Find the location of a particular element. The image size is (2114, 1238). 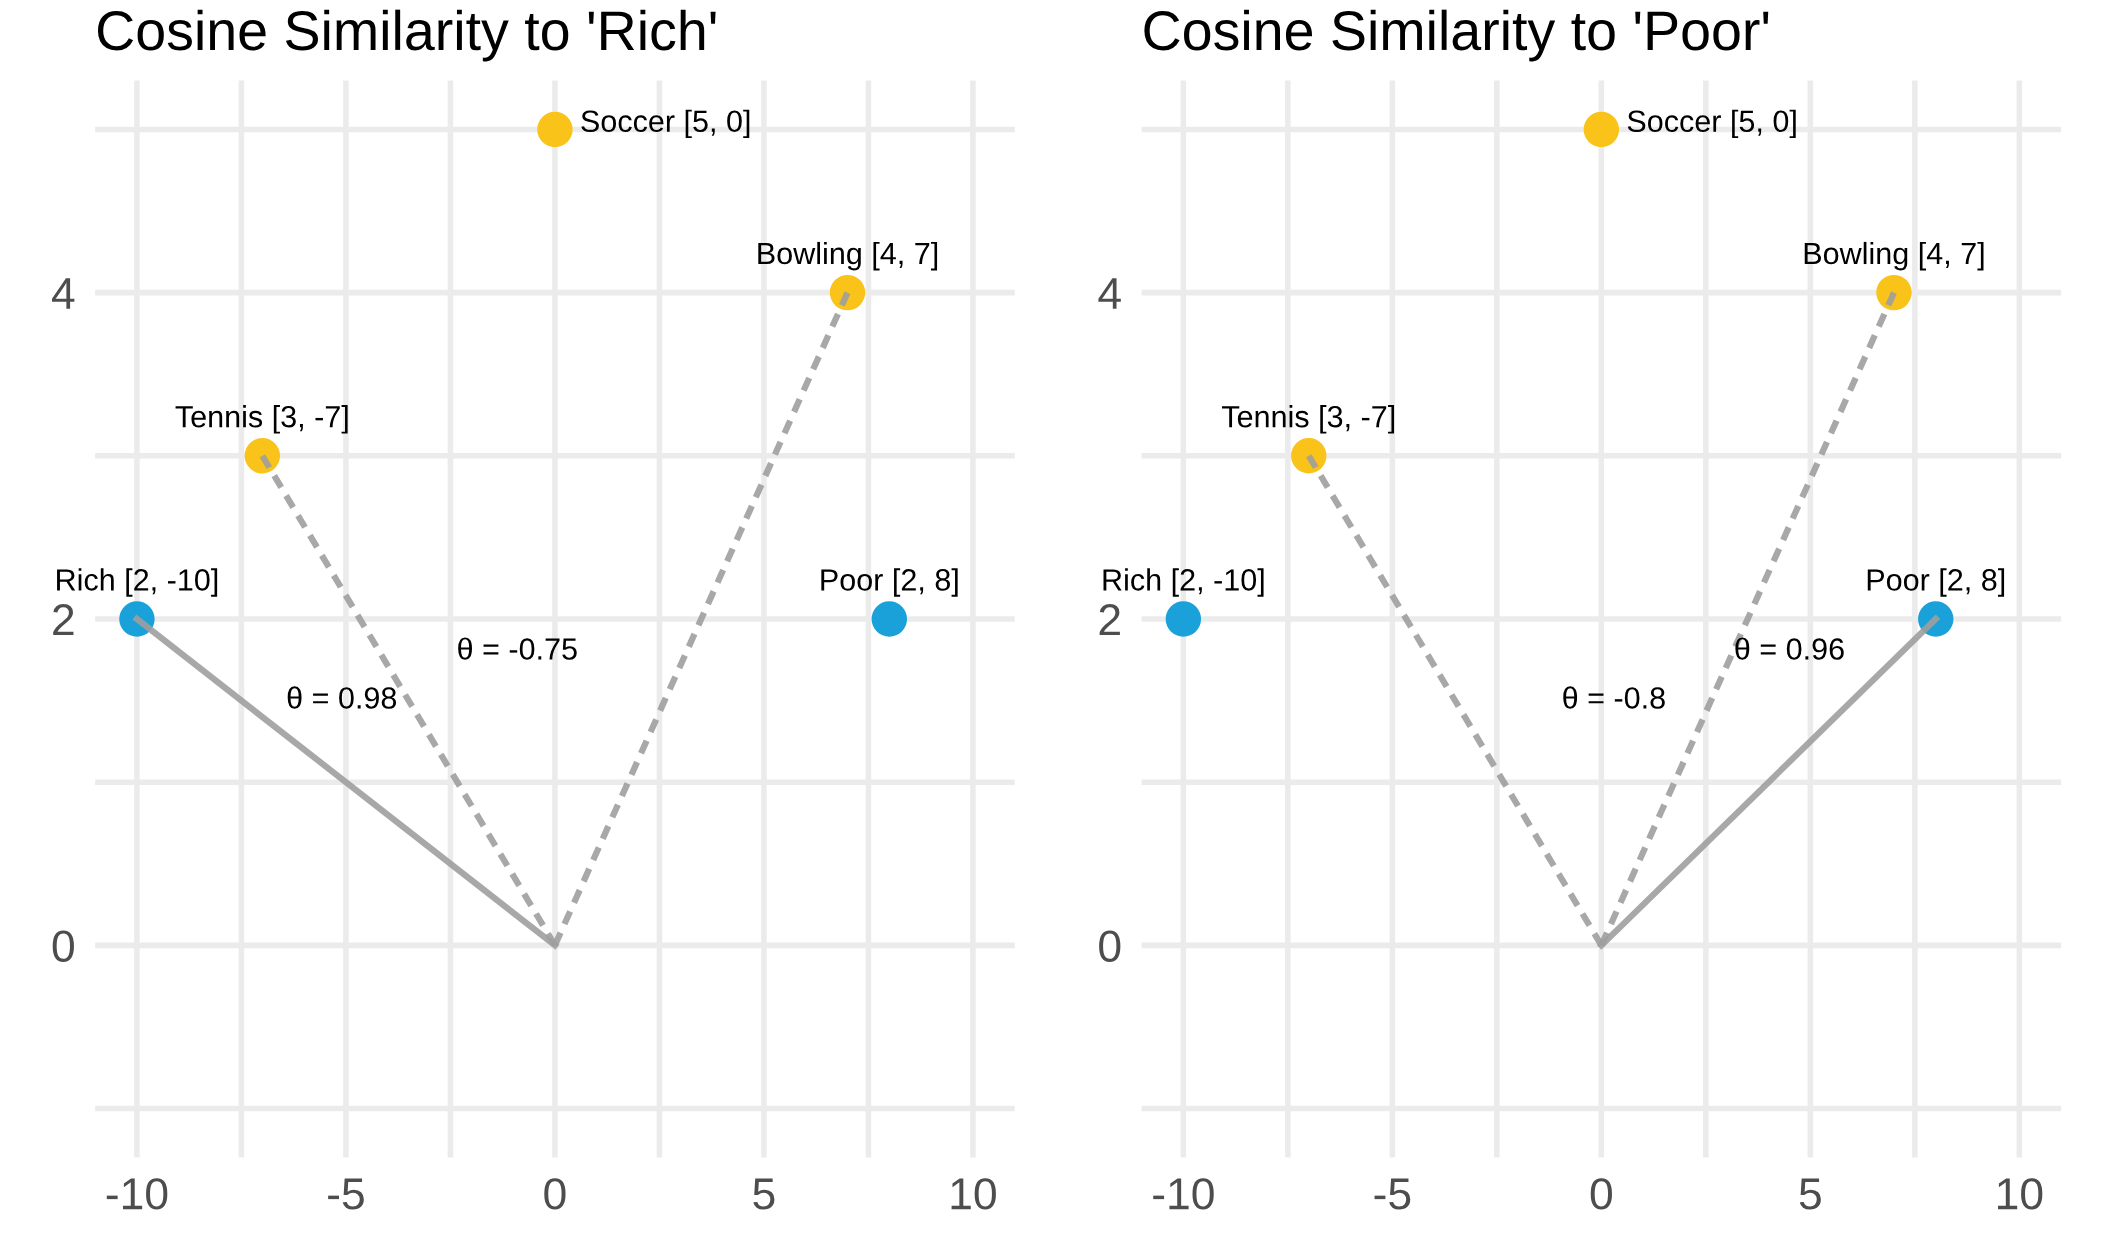

chart-title: Cosine Similarity to 'Poor' is located at coordinates (1456, 35).